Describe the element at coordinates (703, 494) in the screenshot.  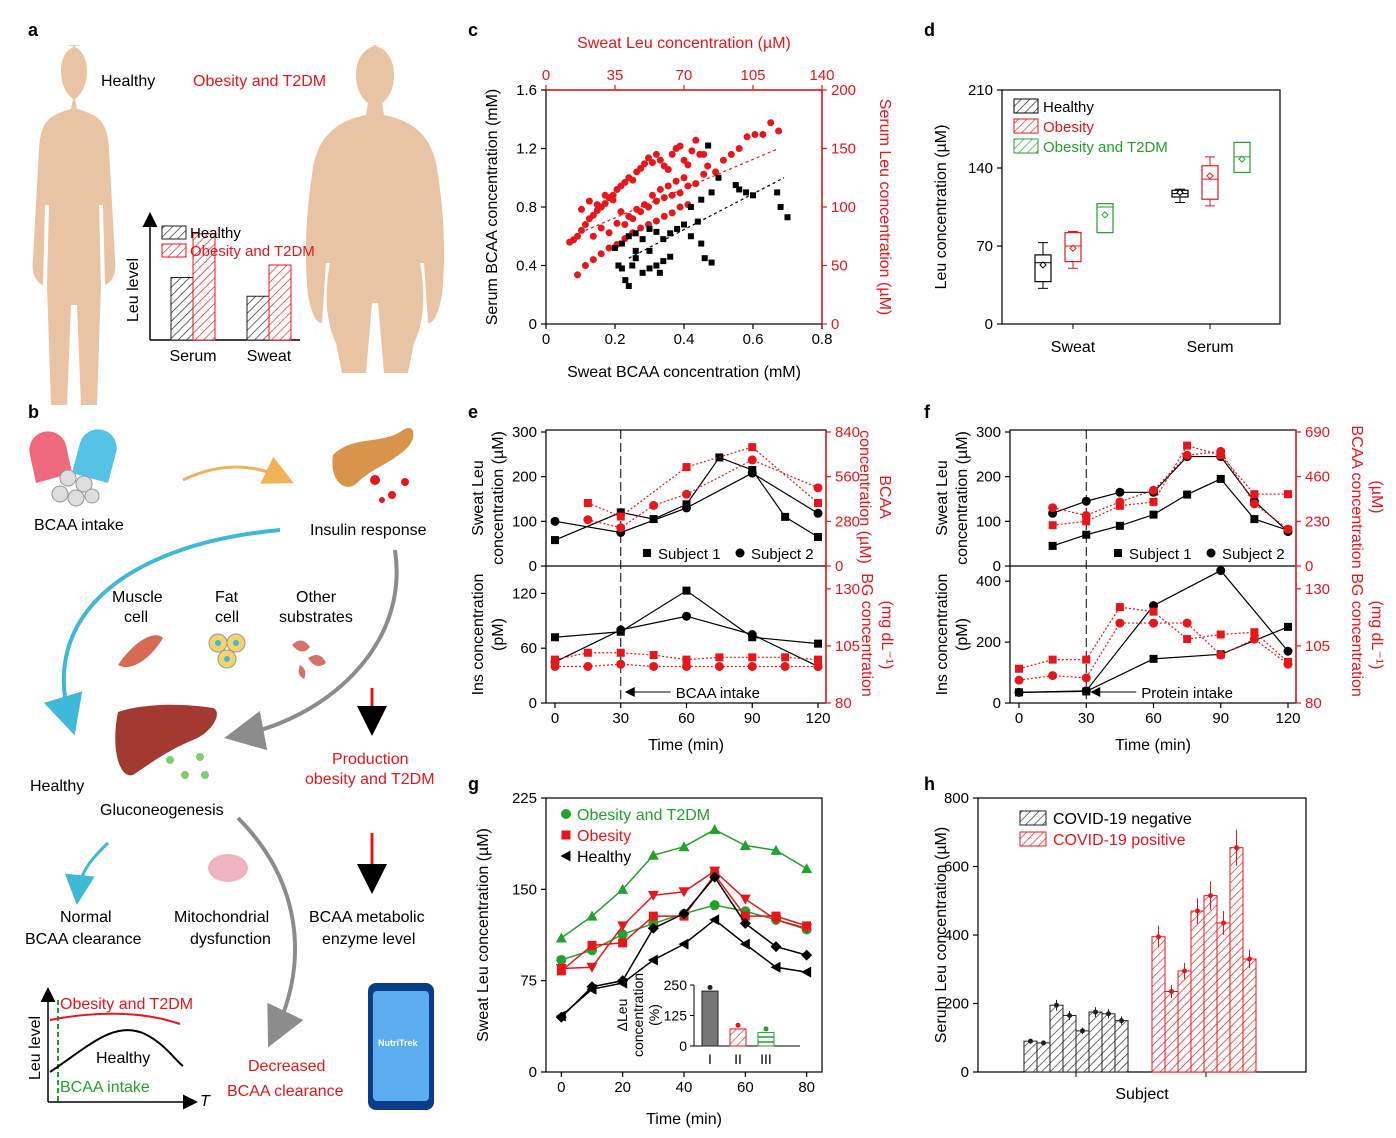
I see `top-series-line` at that location.